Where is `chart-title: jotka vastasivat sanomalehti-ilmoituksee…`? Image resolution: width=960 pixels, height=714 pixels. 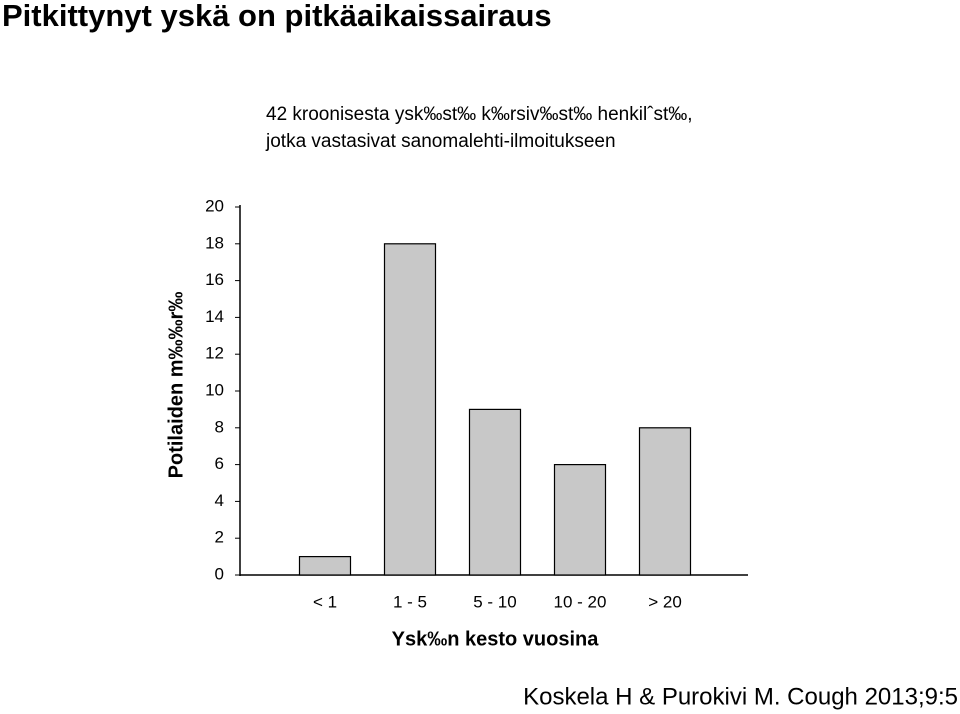
chart-title: jotka vastasivat sanomalehti-ilmoituksee… is located at coordinates (440, 141).